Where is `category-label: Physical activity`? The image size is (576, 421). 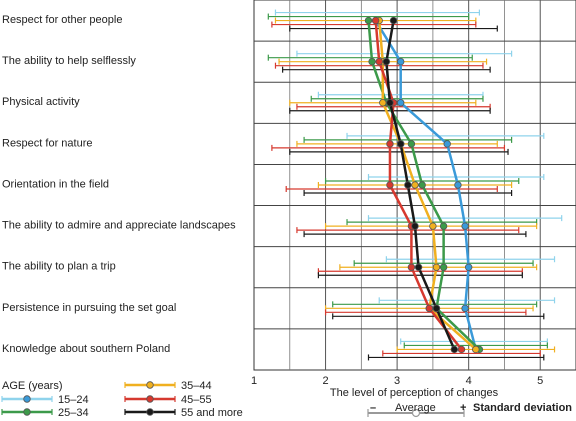
category-label: Physical activity is located at coordinates (41, 102).